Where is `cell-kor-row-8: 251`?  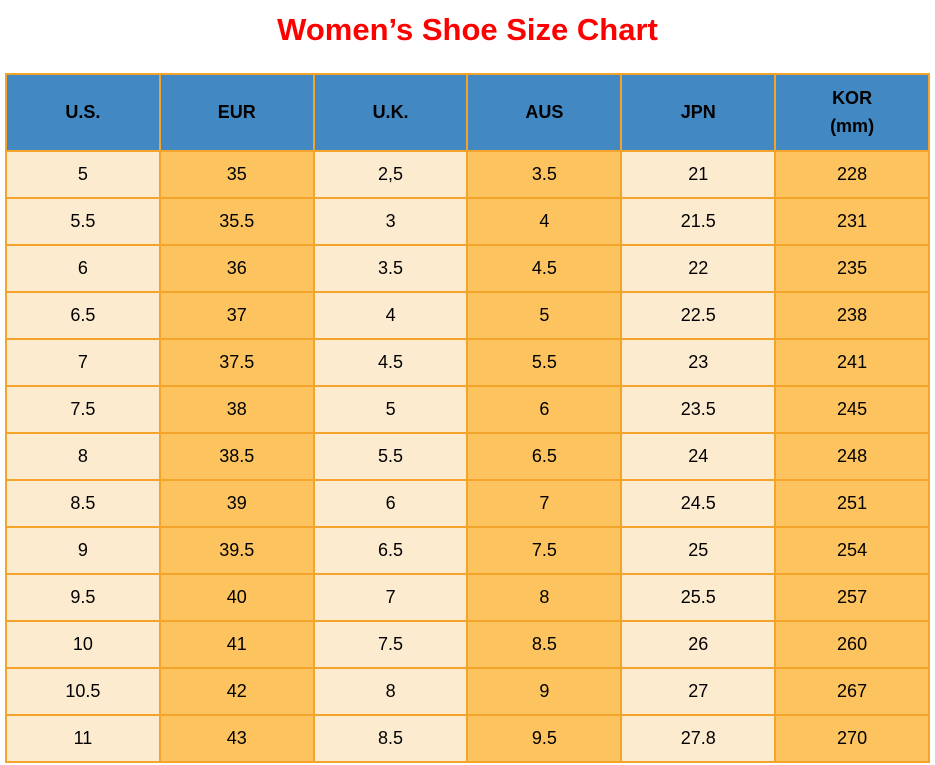
cell-kor-row-8: 251 is located at coordinates (852, 503).